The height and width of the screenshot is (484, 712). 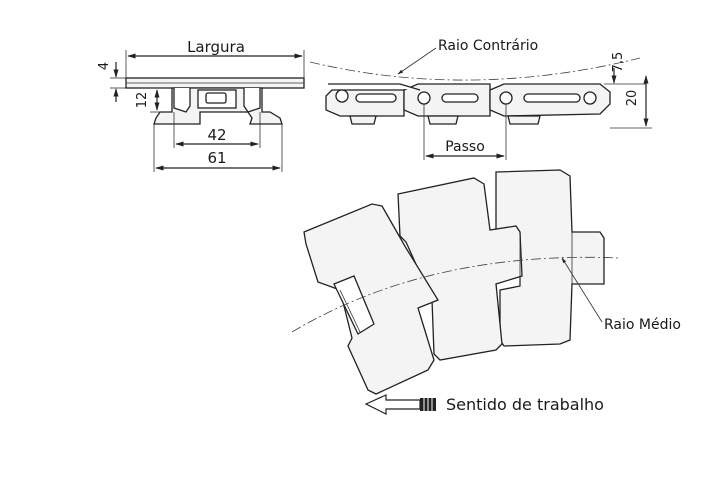 I want to click on pitch-label: Passo, so click(x=465, y=147).